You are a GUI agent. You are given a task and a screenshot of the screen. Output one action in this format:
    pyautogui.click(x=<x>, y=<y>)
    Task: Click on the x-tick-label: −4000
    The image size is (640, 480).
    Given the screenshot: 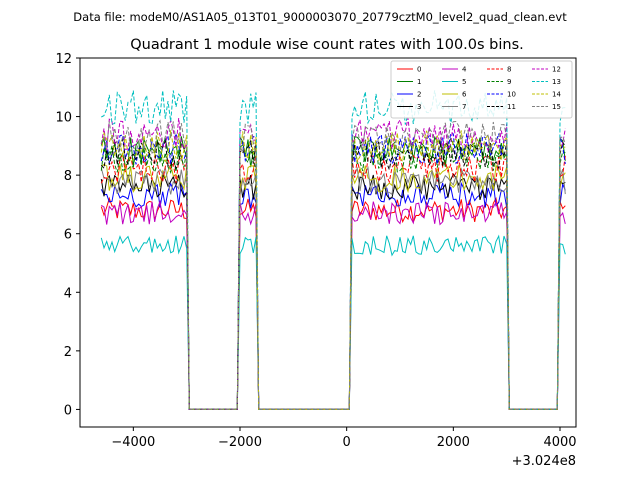 What is the action you would take?
    pyautogui.click(x=133, y=442)
    